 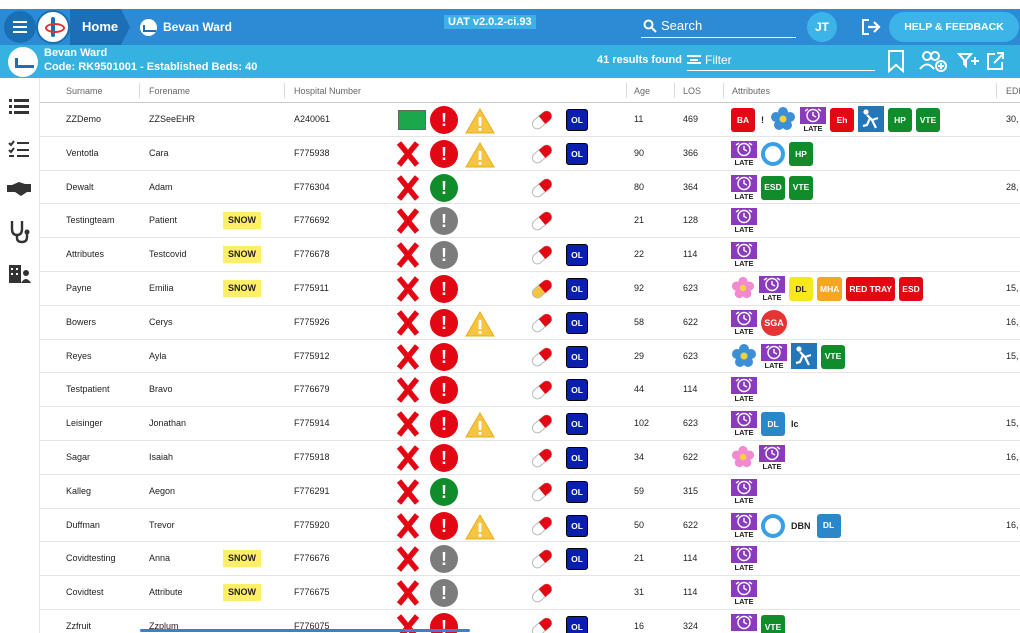 What do you see at coordinates (774, 322) in the screenshot?
I see `sga-badge: SGA` at bounding box center [774, 322].